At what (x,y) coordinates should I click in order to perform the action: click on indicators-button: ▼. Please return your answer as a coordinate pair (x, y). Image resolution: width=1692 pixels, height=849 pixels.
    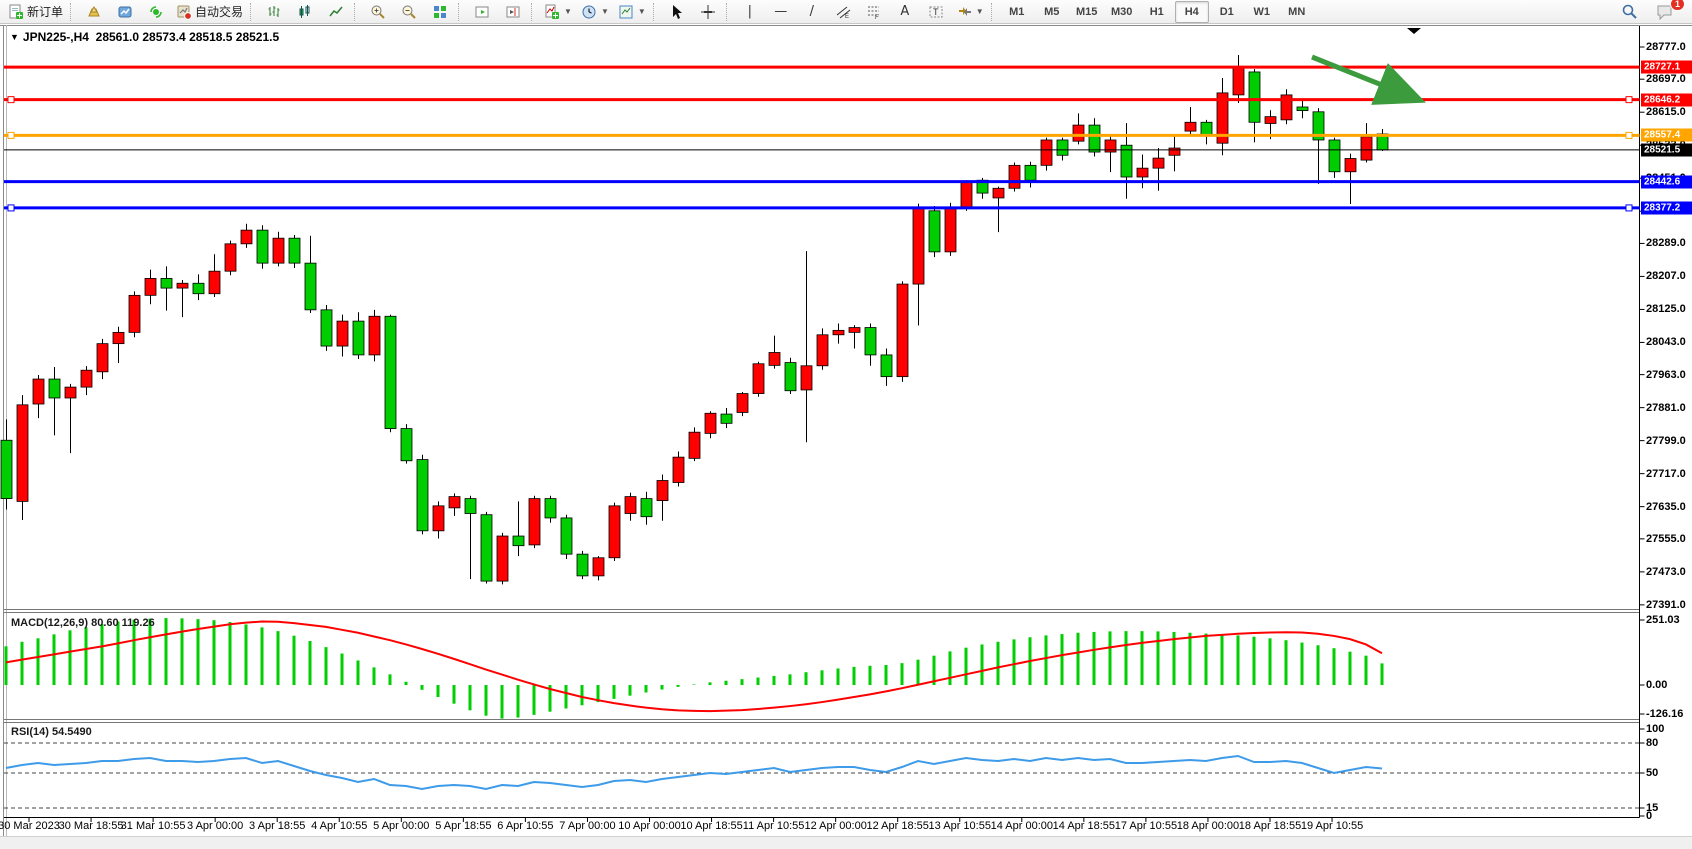
    Looking at the image, I should click on (558, 12).